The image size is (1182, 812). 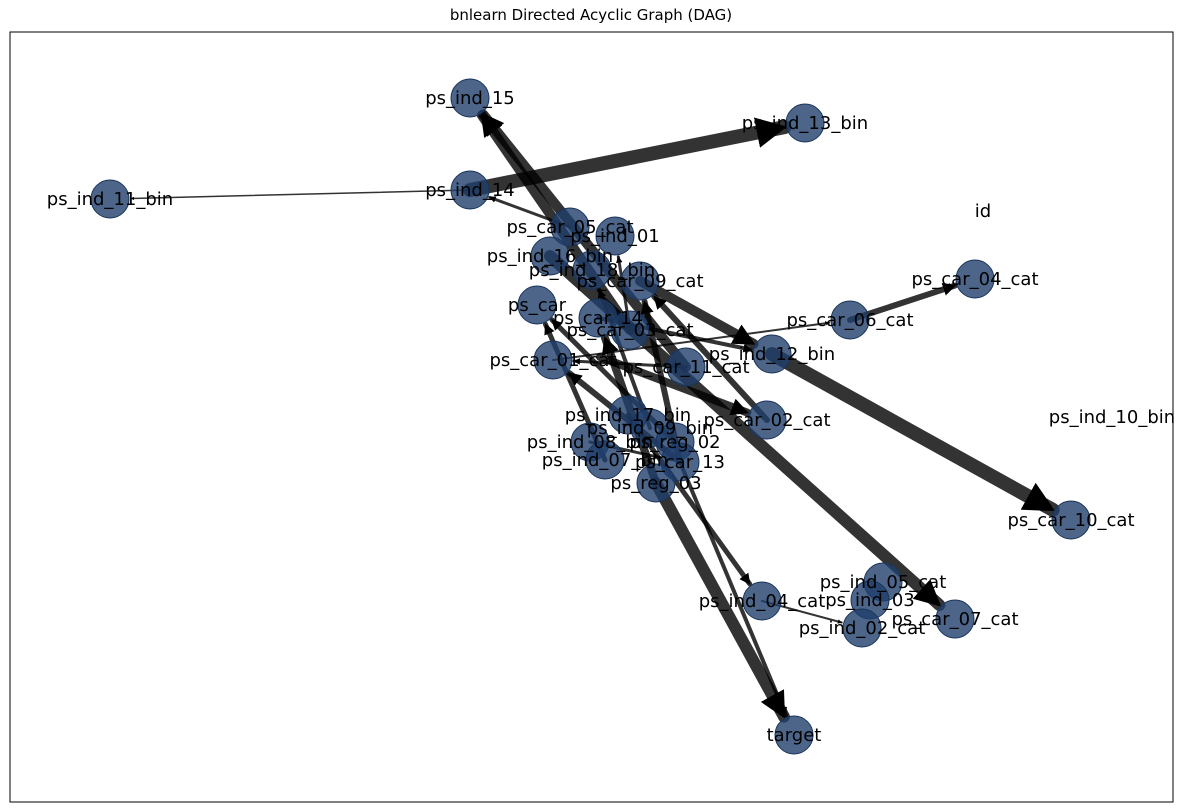 I want to click on node-ps_ind_12_bin, so click(x=772, y=354).